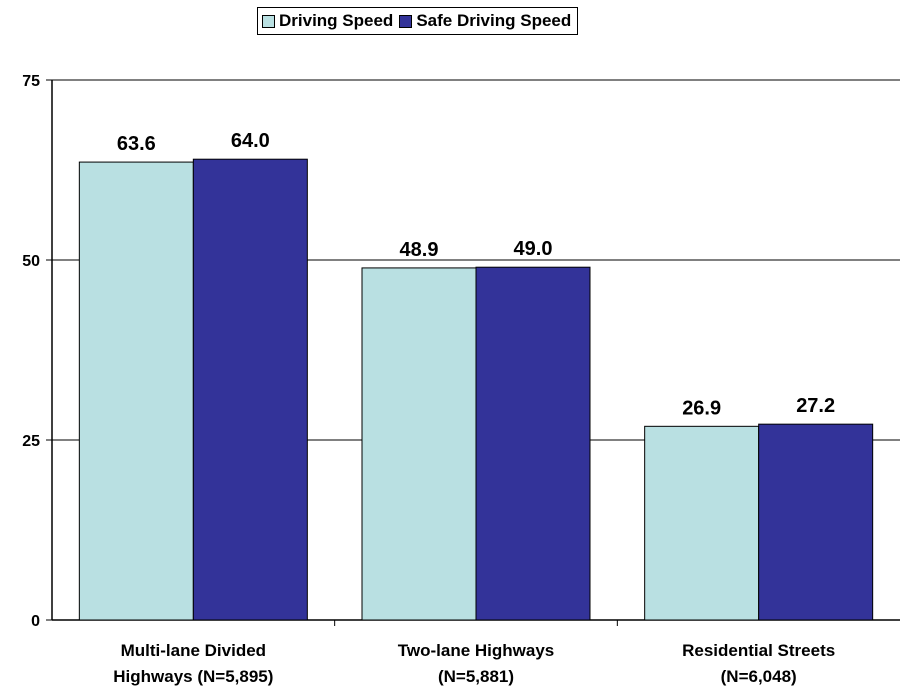 The width and height of the screenshot is (900, 690). Describe the element at coordinates (193, 676) in the screenshot. I see `x-tick-label: Highways (N=5,895)` at that location.